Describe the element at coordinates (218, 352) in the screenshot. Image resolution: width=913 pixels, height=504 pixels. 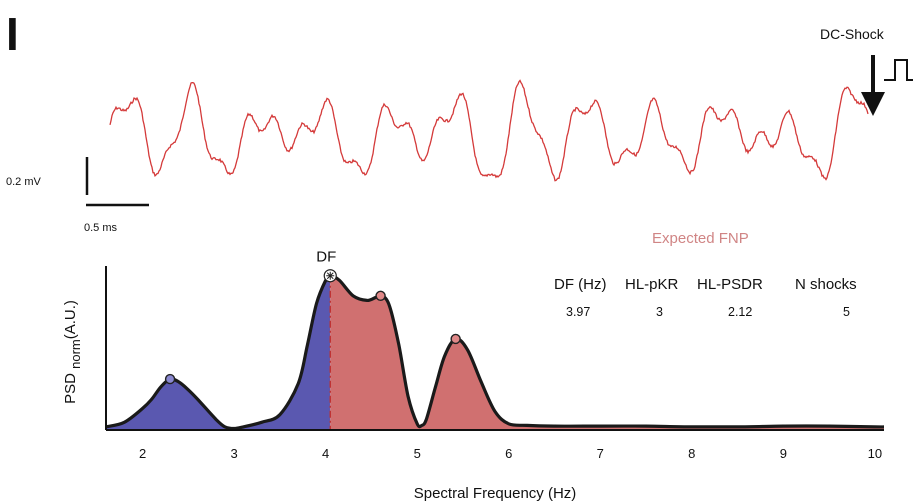
I see `area-below-df` at that location.